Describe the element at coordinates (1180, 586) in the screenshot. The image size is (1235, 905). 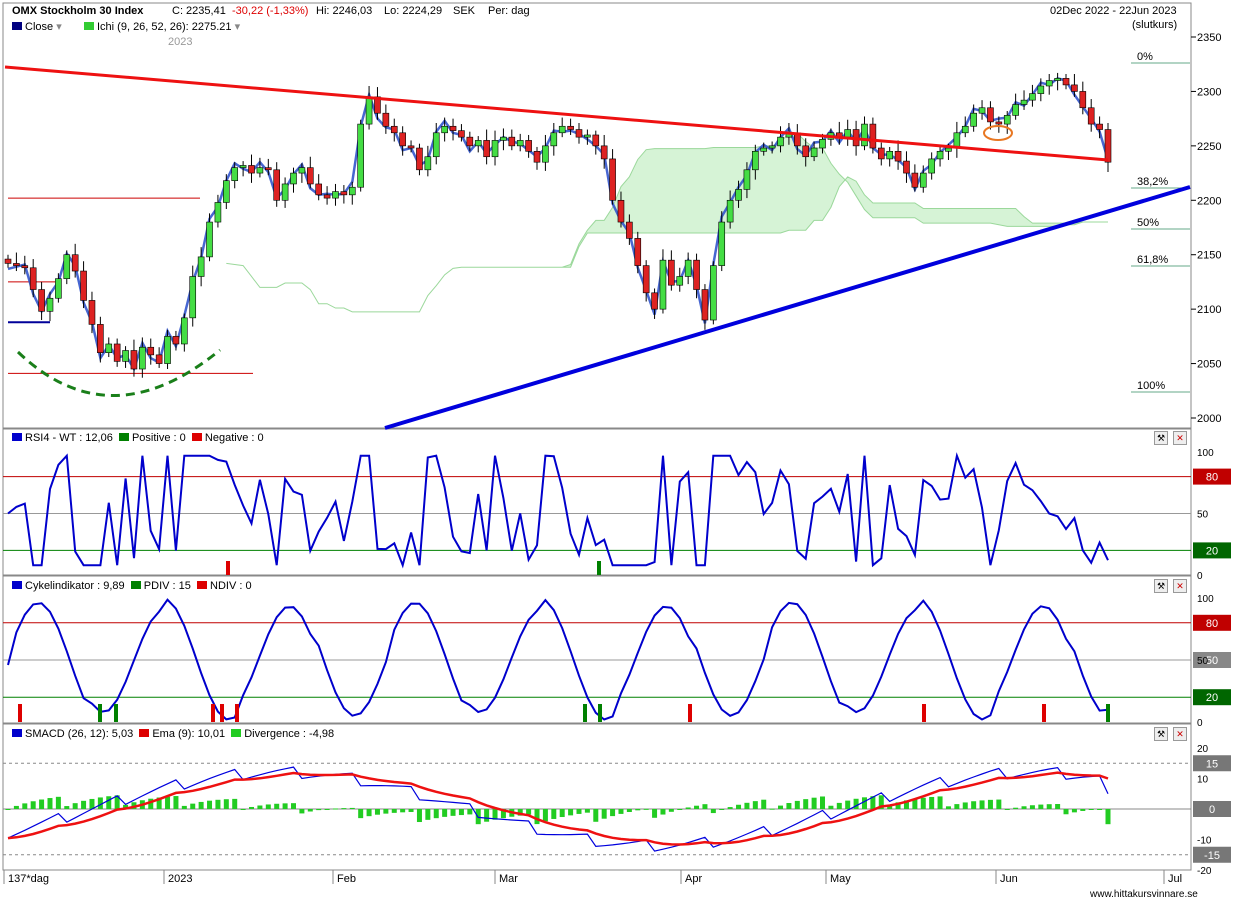
I see `cycle-close-icon: ✕` at that location.